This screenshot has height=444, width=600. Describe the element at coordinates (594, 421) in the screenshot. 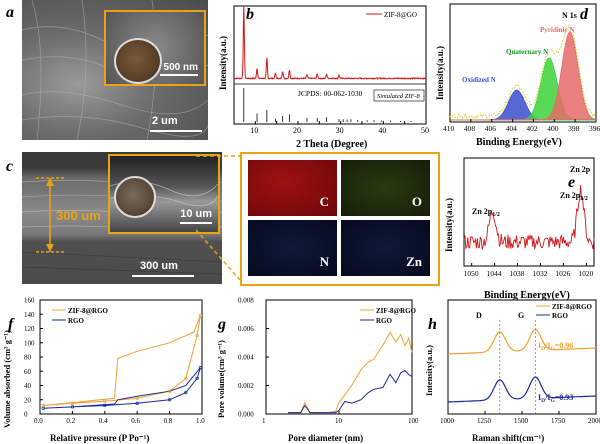

I see `h-xtick-label: 2000` at that location.